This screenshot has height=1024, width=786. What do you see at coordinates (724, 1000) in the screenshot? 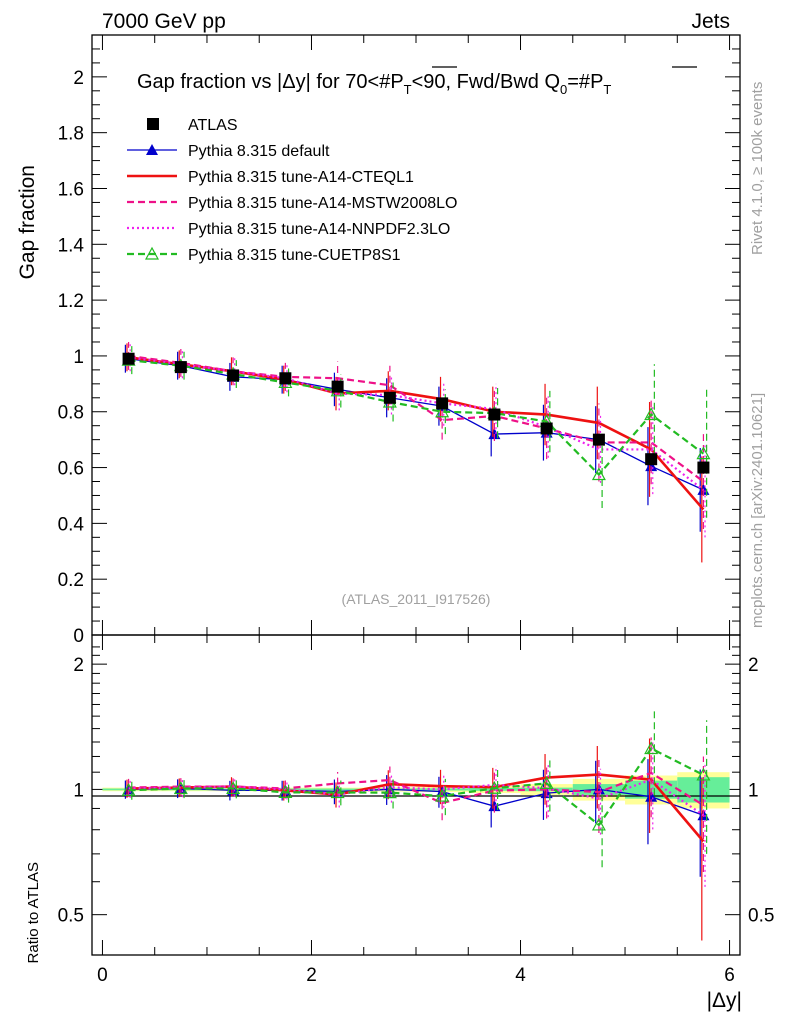
I see `x-axis-label: |Δy|` at bounding box center [724, 1000].